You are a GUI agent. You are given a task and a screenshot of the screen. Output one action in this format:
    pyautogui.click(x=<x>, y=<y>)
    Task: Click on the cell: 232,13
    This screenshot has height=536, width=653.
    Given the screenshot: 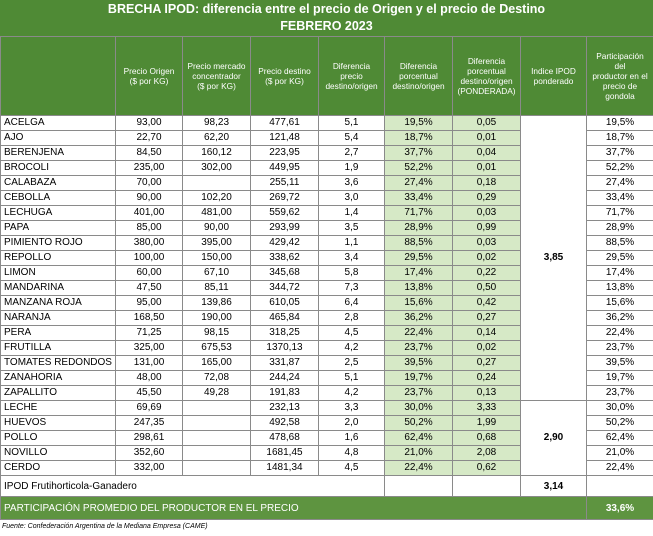 What is the action you would take?
    pyautogui.click(x=284, y=408)
    